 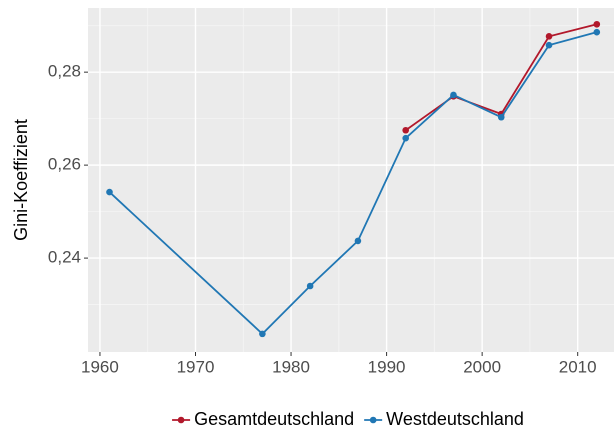 What do you see at coordinates (196, 366) in the screenshot?
I see `x-tick-label: 1970` at bounding box center [196, 366].